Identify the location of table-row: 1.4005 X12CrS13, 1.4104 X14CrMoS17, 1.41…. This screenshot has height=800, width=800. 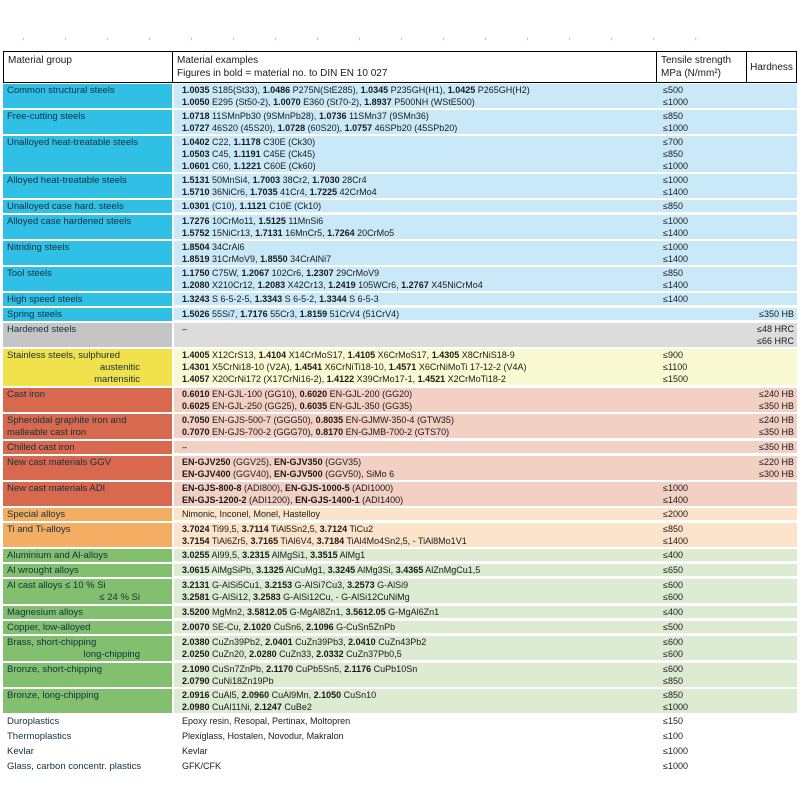
(485, 355).